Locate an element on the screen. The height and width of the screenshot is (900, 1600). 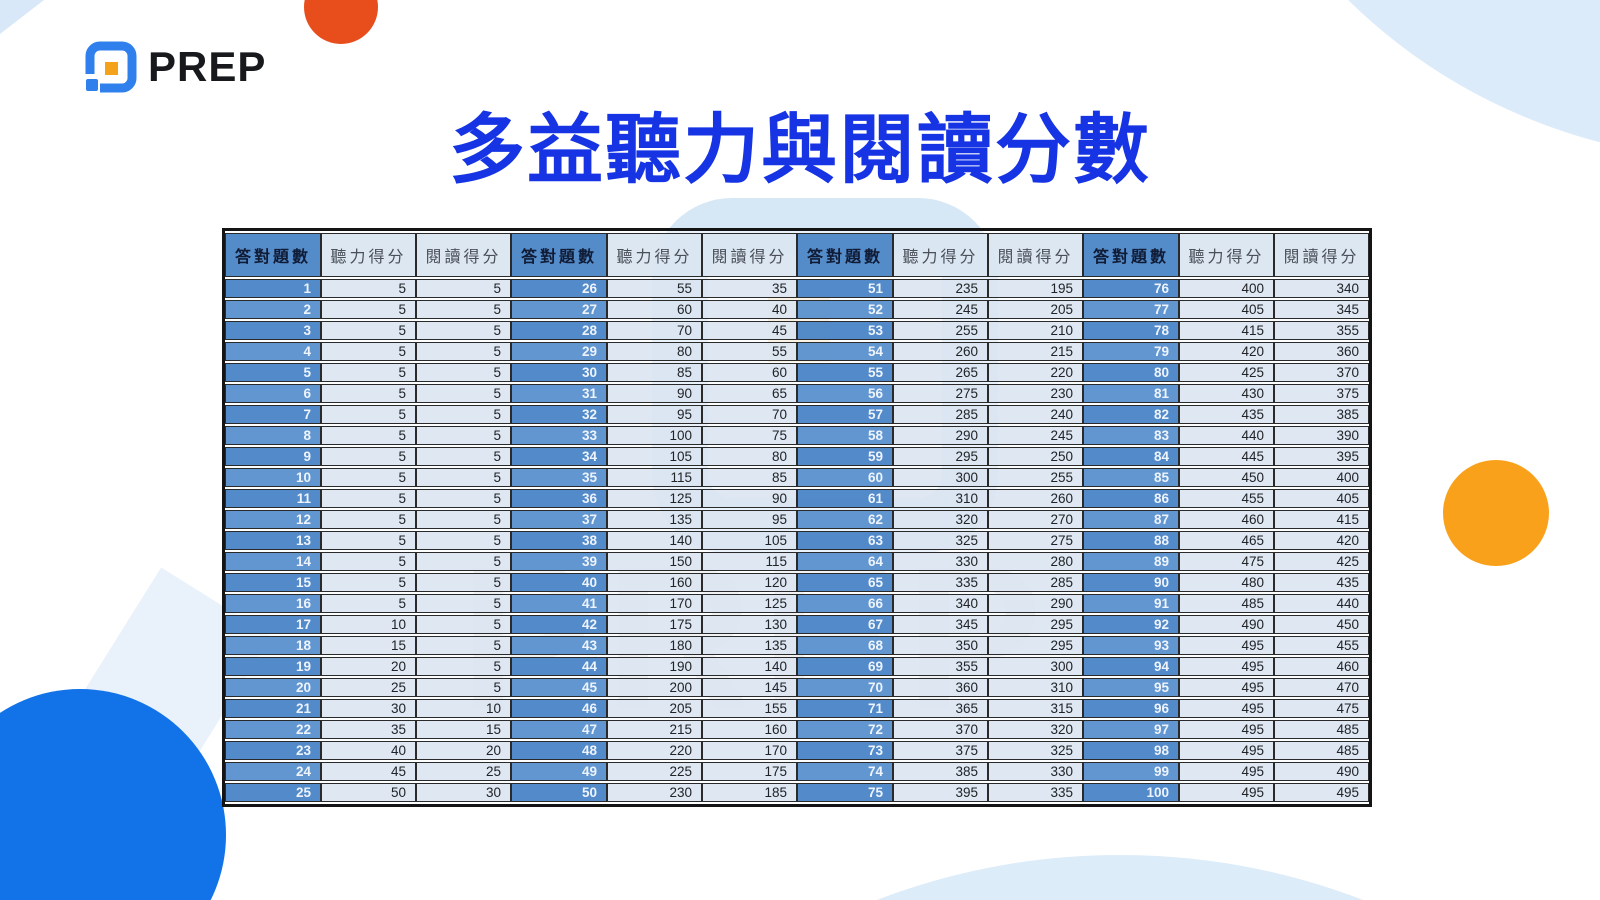
table-row: 21 30 10 46 205 155 71 365 315 96 495 475 is located at coordinates (797, 708).